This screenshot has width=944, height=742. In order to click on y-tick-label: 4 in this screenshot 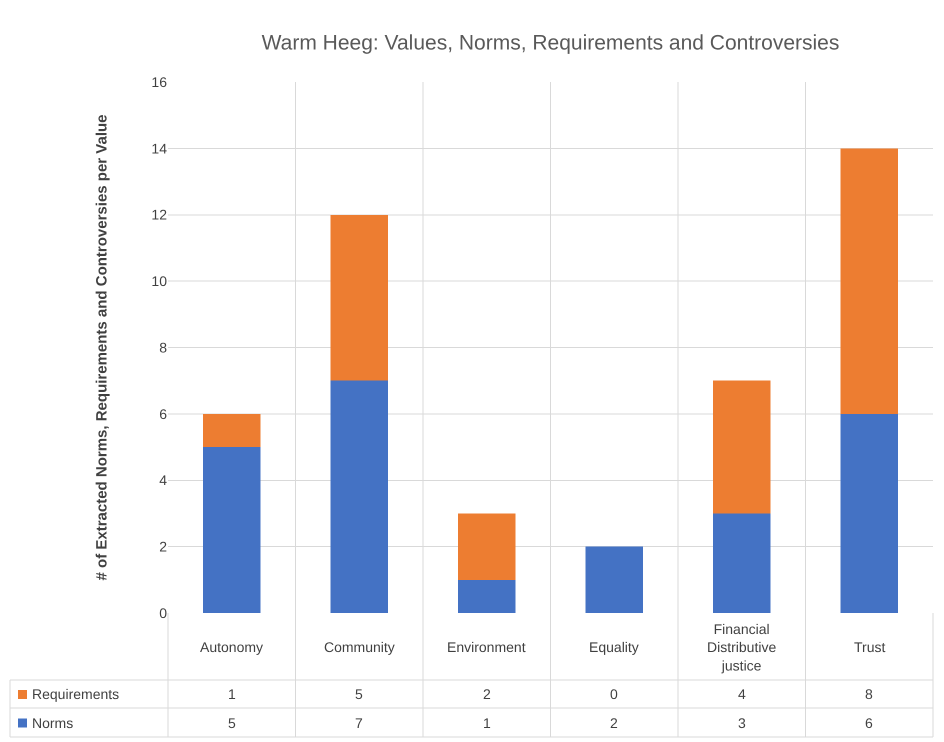, I will do `click(163, 480)`.